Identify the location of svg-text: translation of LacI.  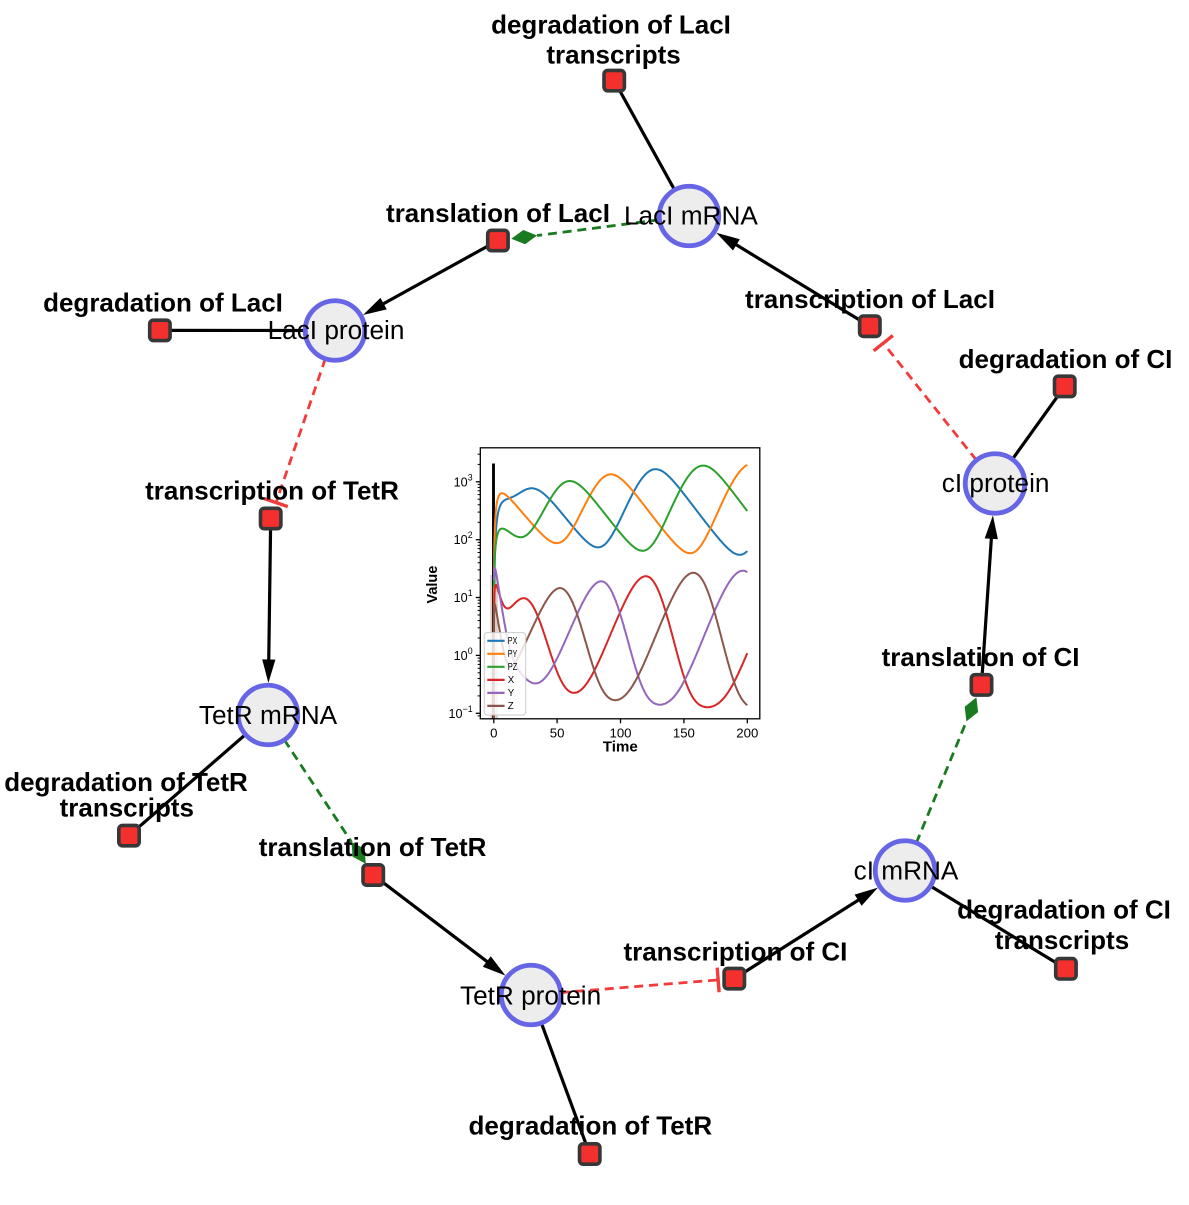
(498, 213).